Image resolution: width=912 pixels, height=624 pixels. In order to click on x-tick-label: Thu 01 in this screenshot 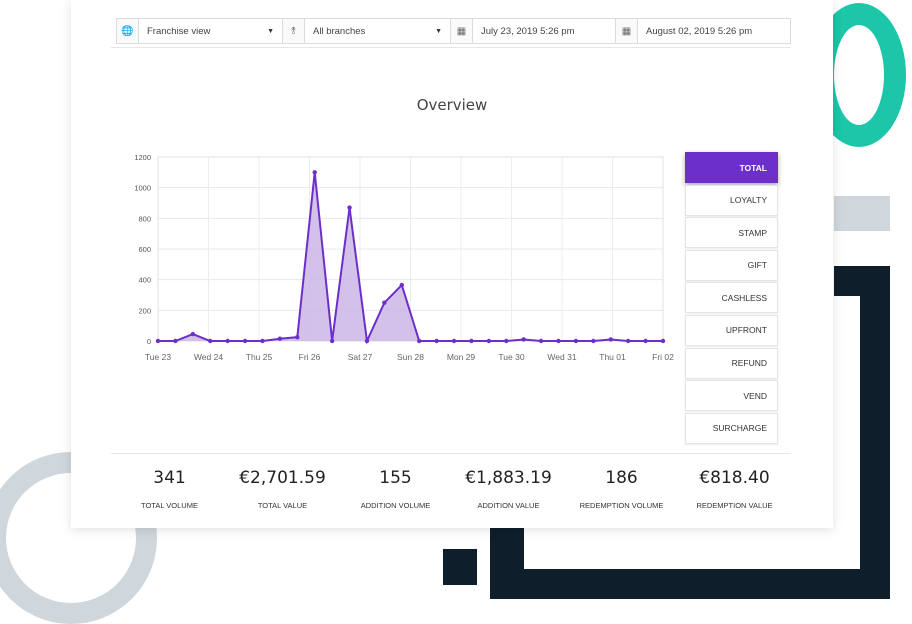, I will do `click(612, 357)`.